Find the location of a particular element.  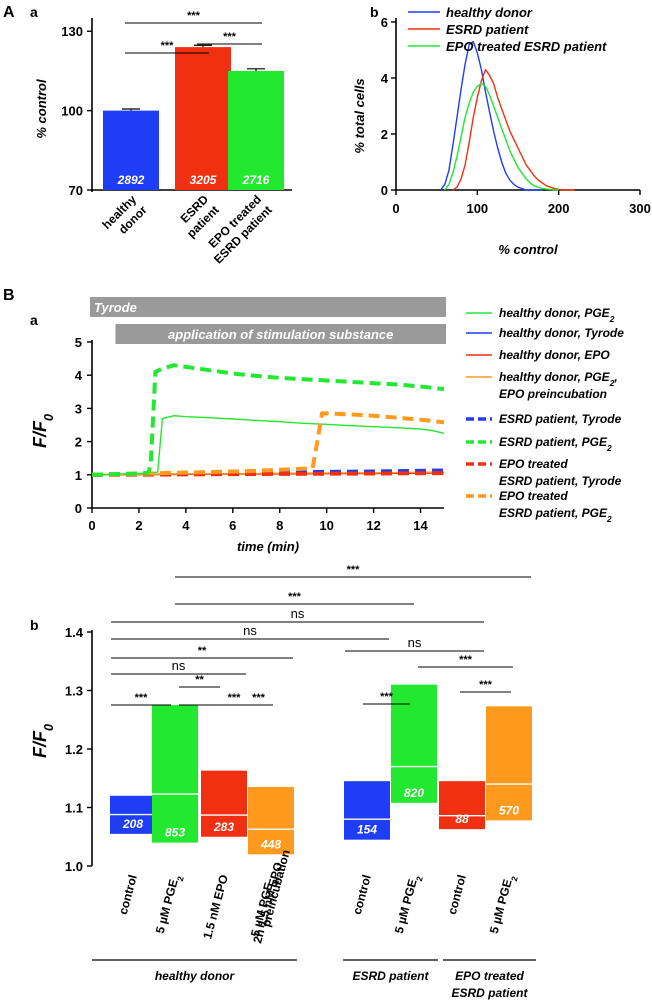

bar-count-label: 853 is located at coordinates (175, 833).